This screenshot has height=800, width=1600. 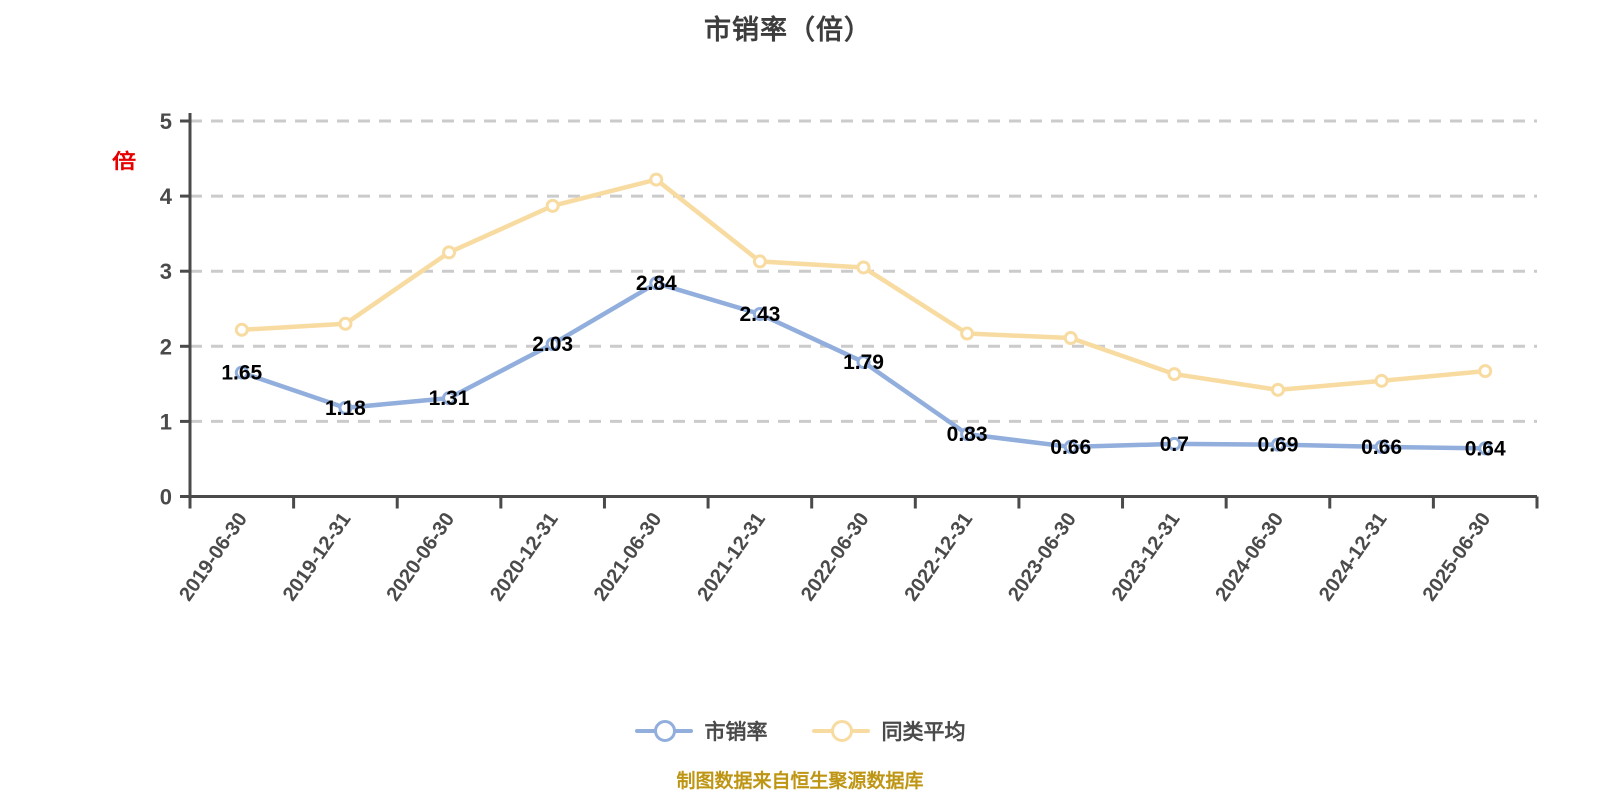 I want to click on legend: 市销率 同类平均, so click(x=800, y=731).